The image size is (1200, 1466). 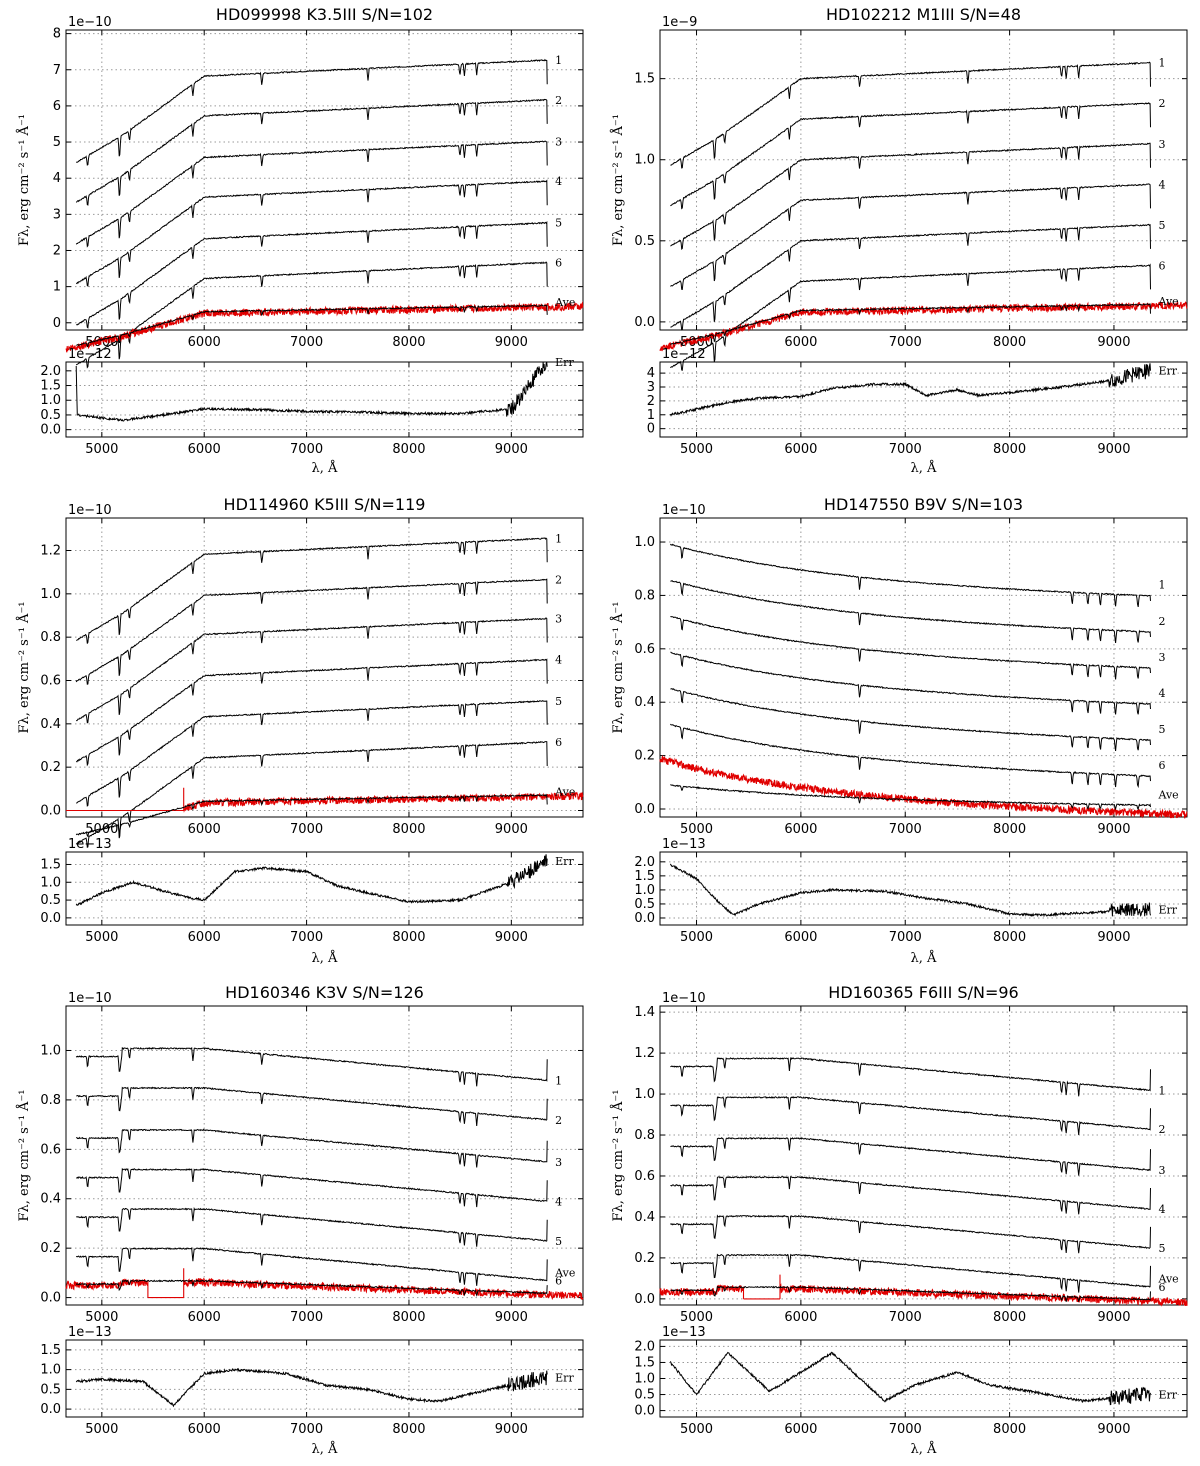 What do you see at coordinates (558, 100) in the screenshot?
I see `spectrum-label: 2` at bounding box center [558, 100].